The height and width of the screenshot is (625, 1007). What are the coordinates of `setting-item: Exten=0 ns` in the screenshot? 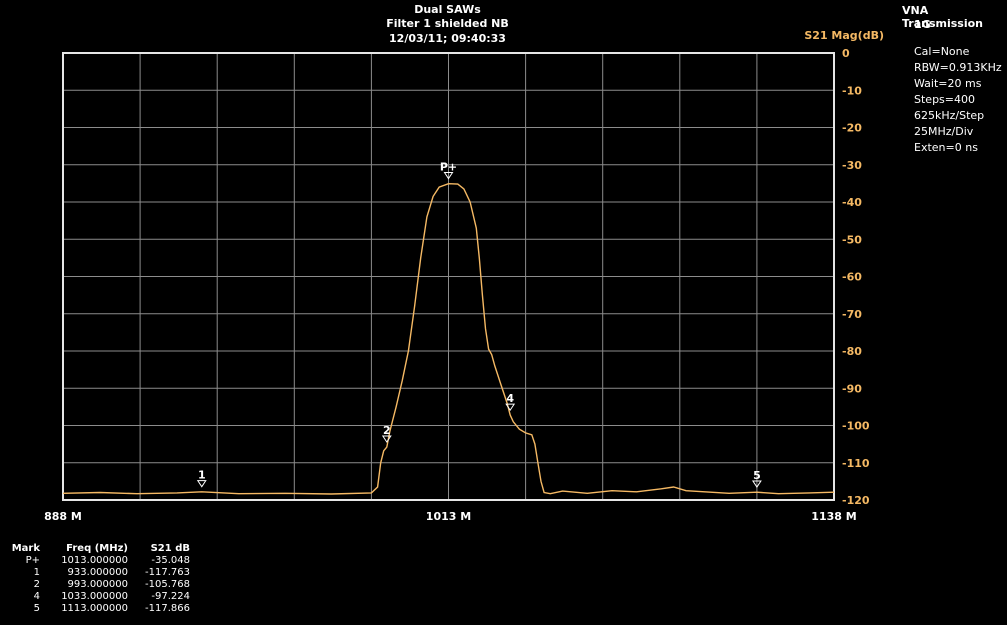 It's located at (946, 147).